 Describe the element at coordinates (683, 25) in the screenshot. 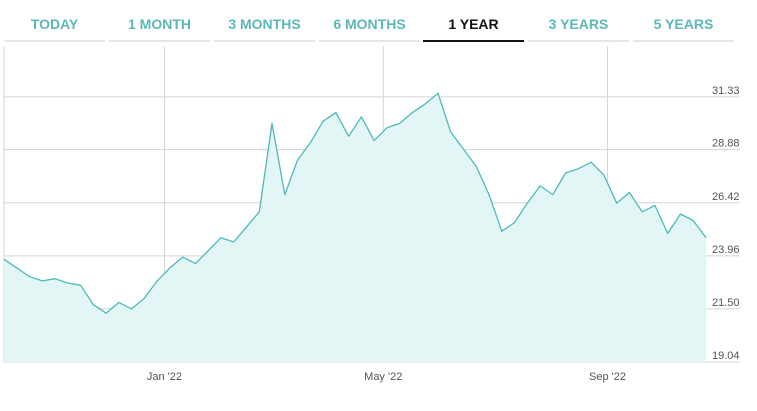

I see `tab-5-years: 5 YEARS` at that location.